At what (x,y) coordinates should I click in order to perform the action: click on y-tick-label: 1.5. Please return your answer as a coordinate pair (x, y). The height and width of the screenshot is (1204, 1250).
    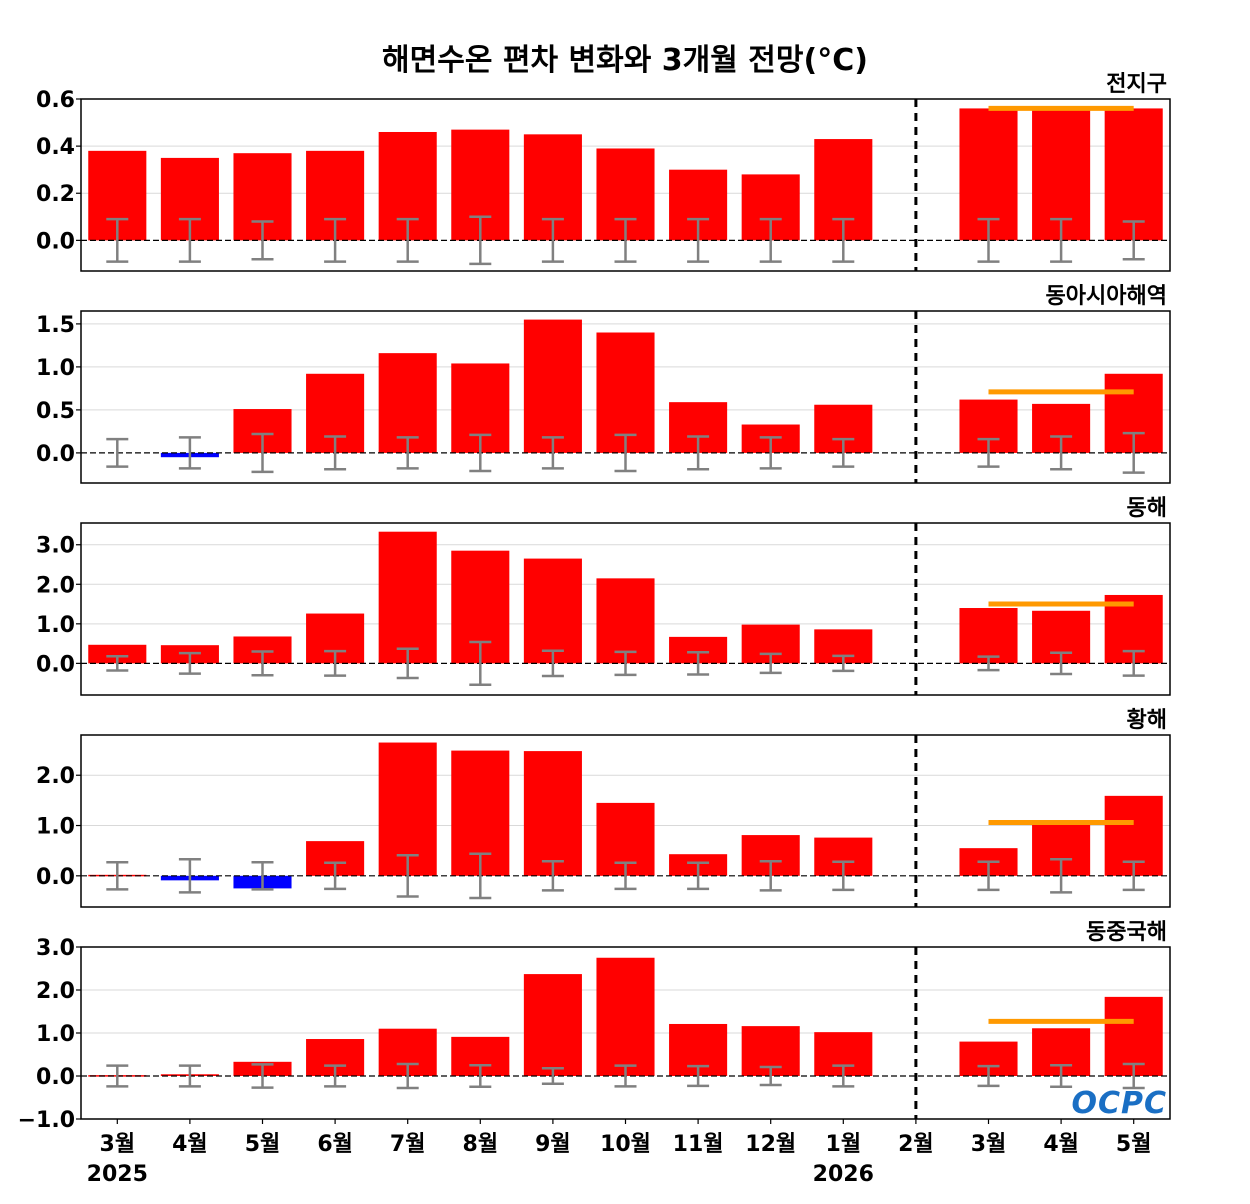
    Looking at the image, I should click on (55, 325).